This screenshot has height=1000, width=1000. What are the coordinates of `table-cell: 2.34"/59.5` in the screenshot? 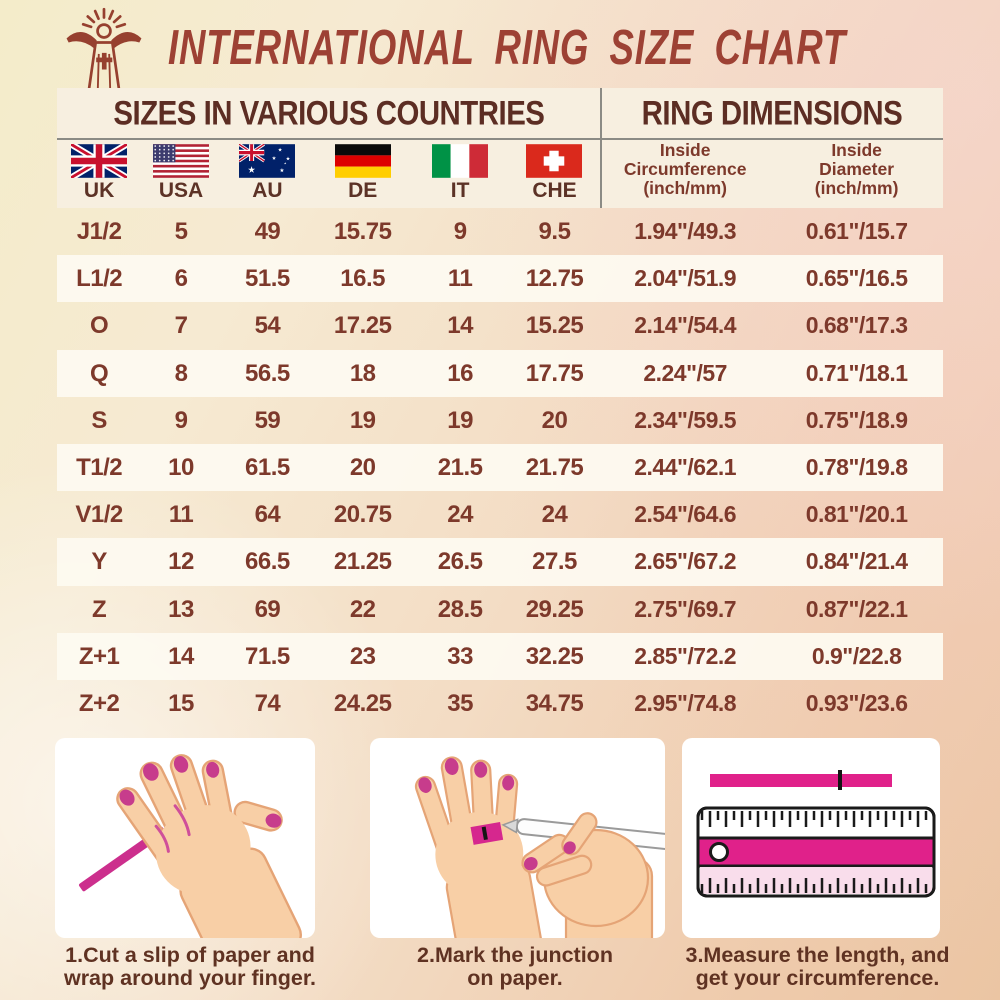 It's located at (685, 419).